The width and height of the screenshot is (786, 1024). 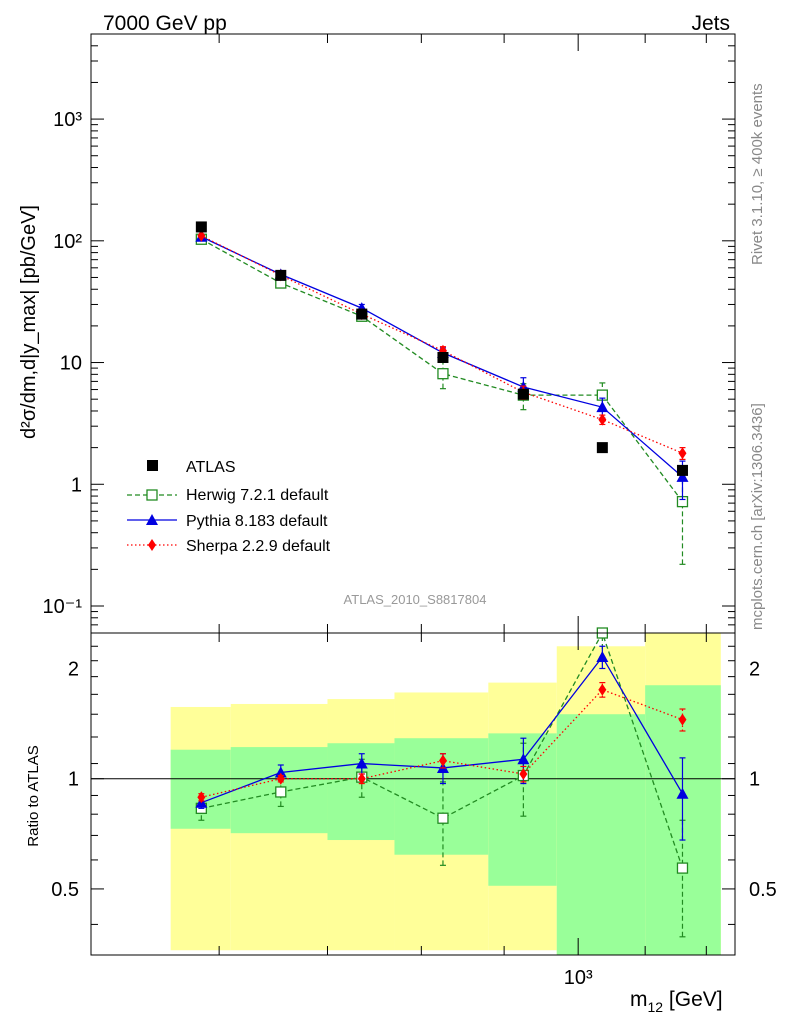 What do you see at coordinates (73, 780) in the screenshot?
I see `ratio-y-tick-label: 1` at bounding box center [73, 780].